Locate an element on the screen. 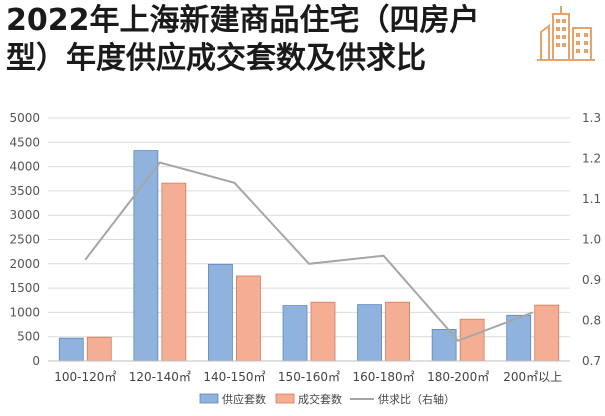 This screenshot has height=416, width=605. legend-swatch-supply is located at coordinates (209, 398).